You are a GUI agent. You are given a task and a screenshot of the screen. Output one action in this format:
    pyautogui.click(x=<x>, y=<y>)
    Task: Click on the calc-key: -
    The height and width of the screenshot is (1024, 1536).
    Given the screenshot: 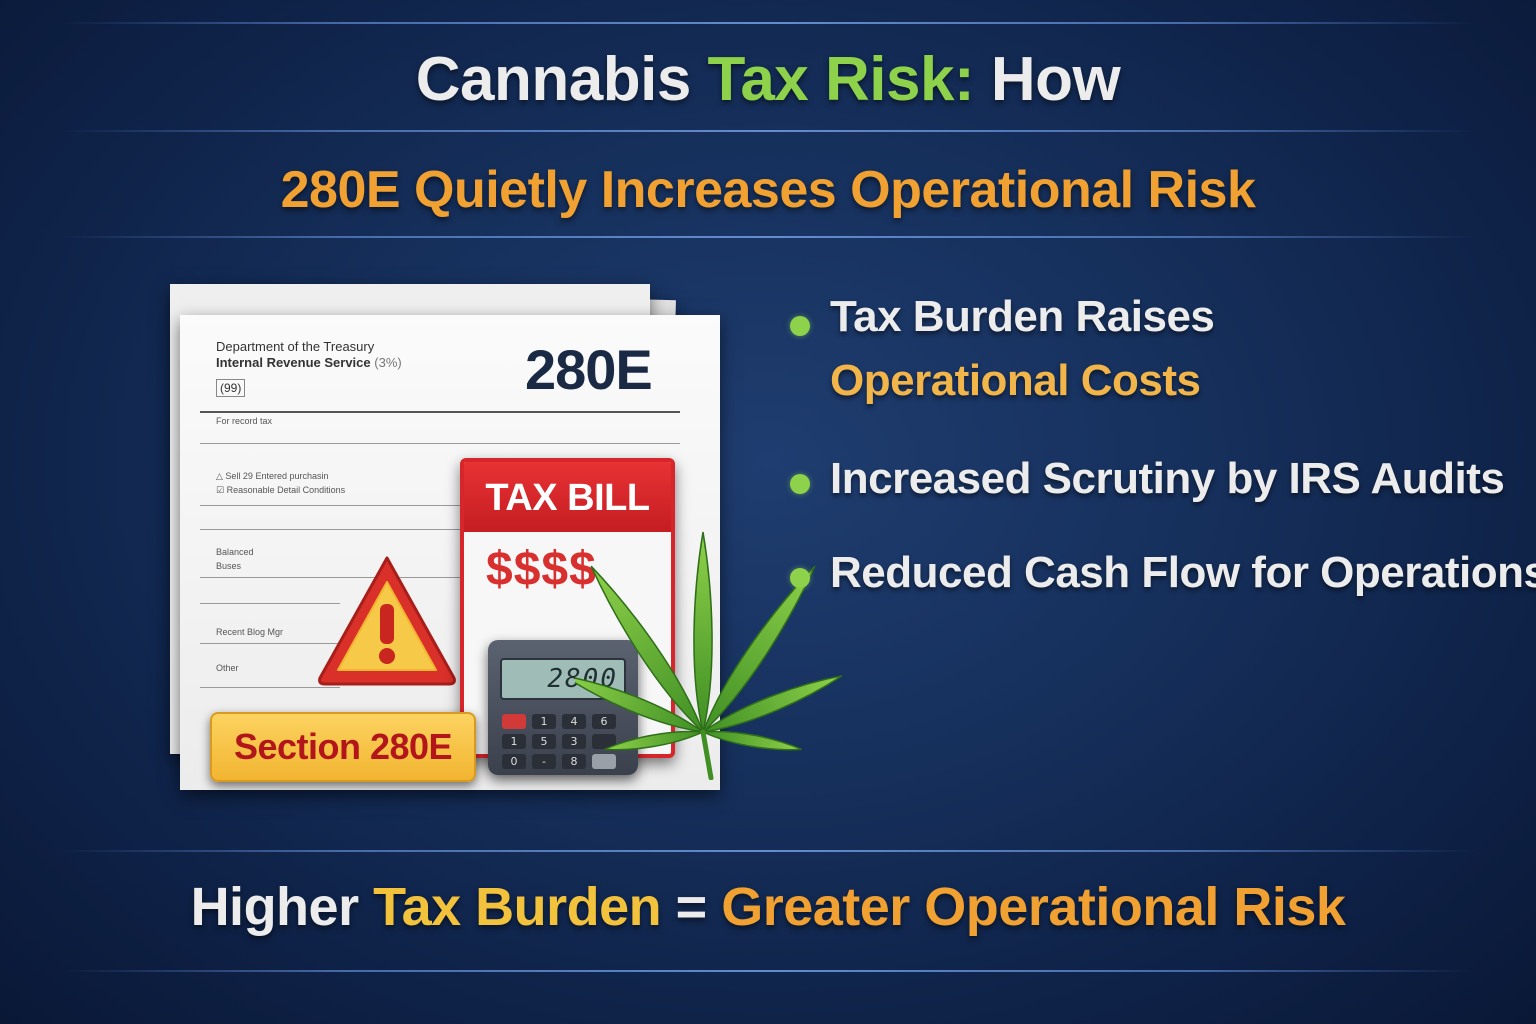 What is the action you would take?
    pyautogui.click(x=544, y=761)
    